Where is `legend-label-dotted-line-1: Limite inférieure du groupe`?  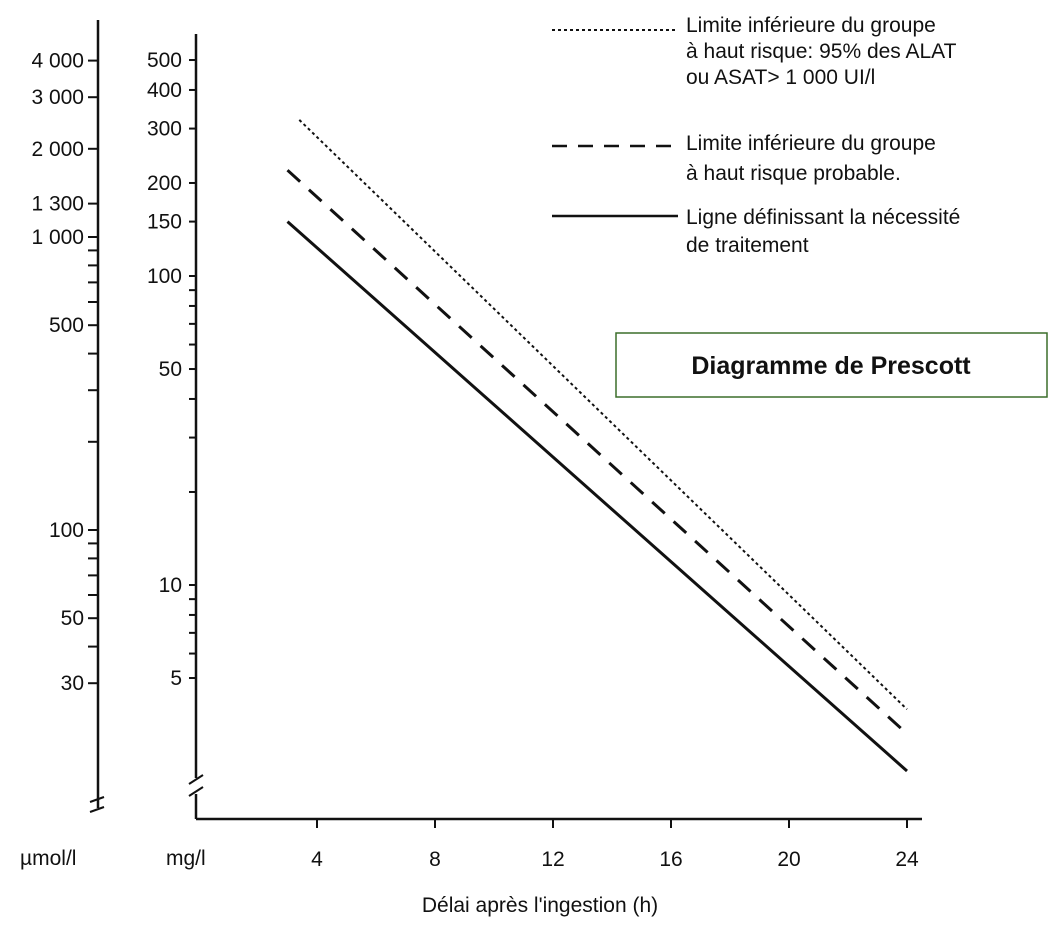 legend-label-dotted-line-1: Limite inférieure du groupe is located at coordinates (811, 25).